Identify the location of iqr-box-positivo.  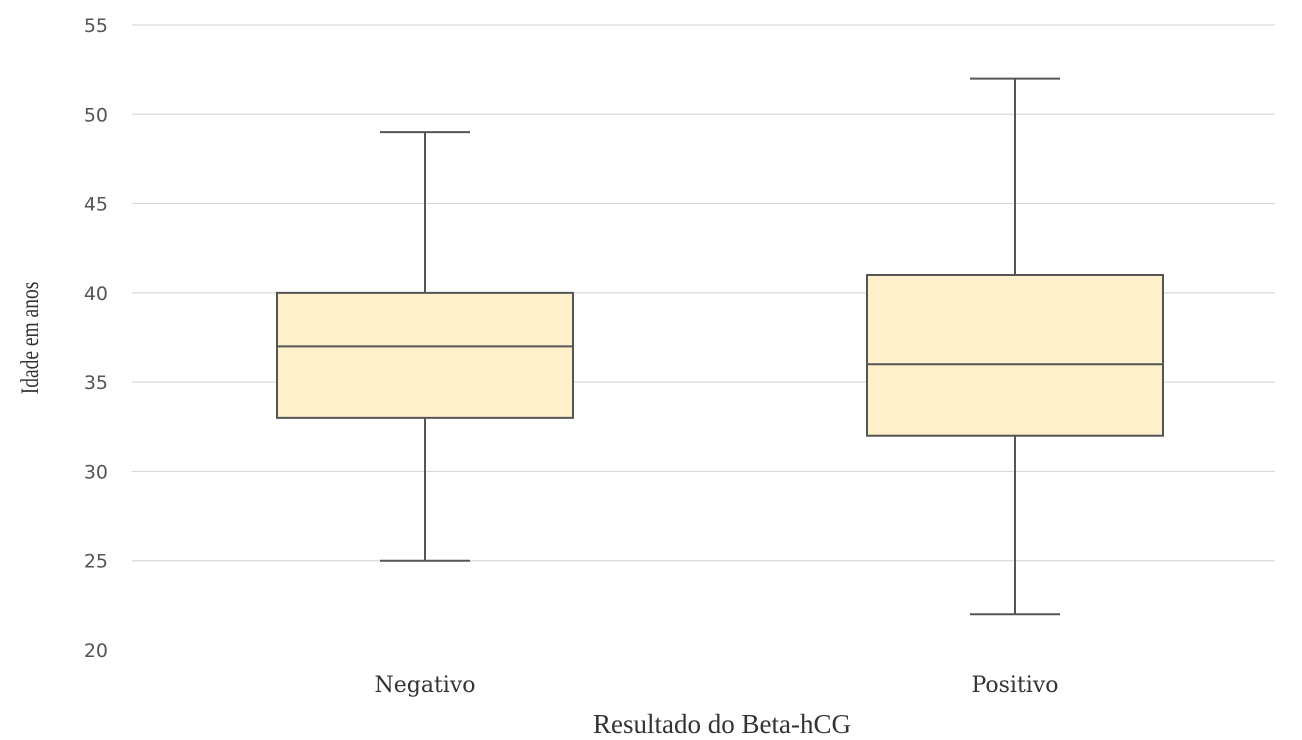
(1015, 355).